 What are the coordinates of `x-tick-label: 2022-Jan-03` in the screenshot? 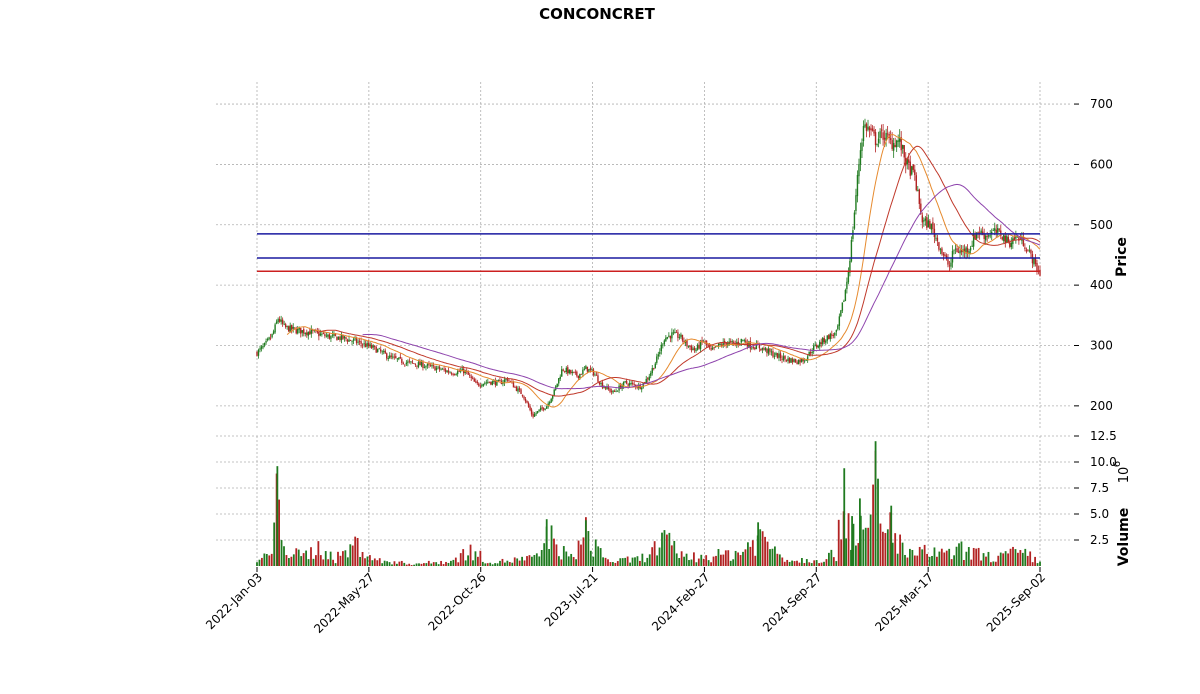 It's located at (234, 601).